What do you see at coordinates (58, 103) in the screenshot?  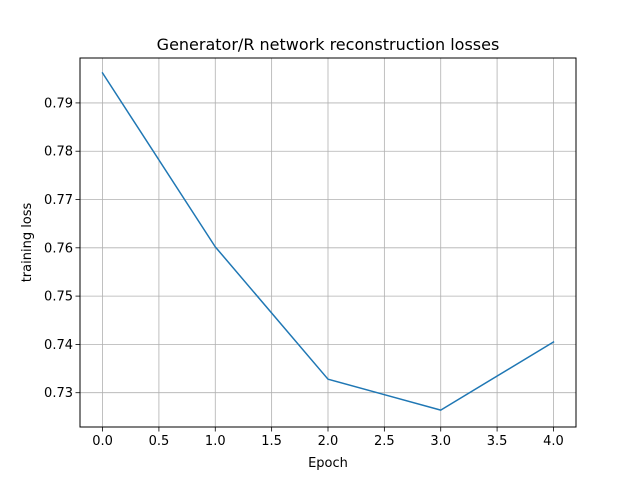 I see `y-tick-label: 0.79` at bounding box center [58, 103].